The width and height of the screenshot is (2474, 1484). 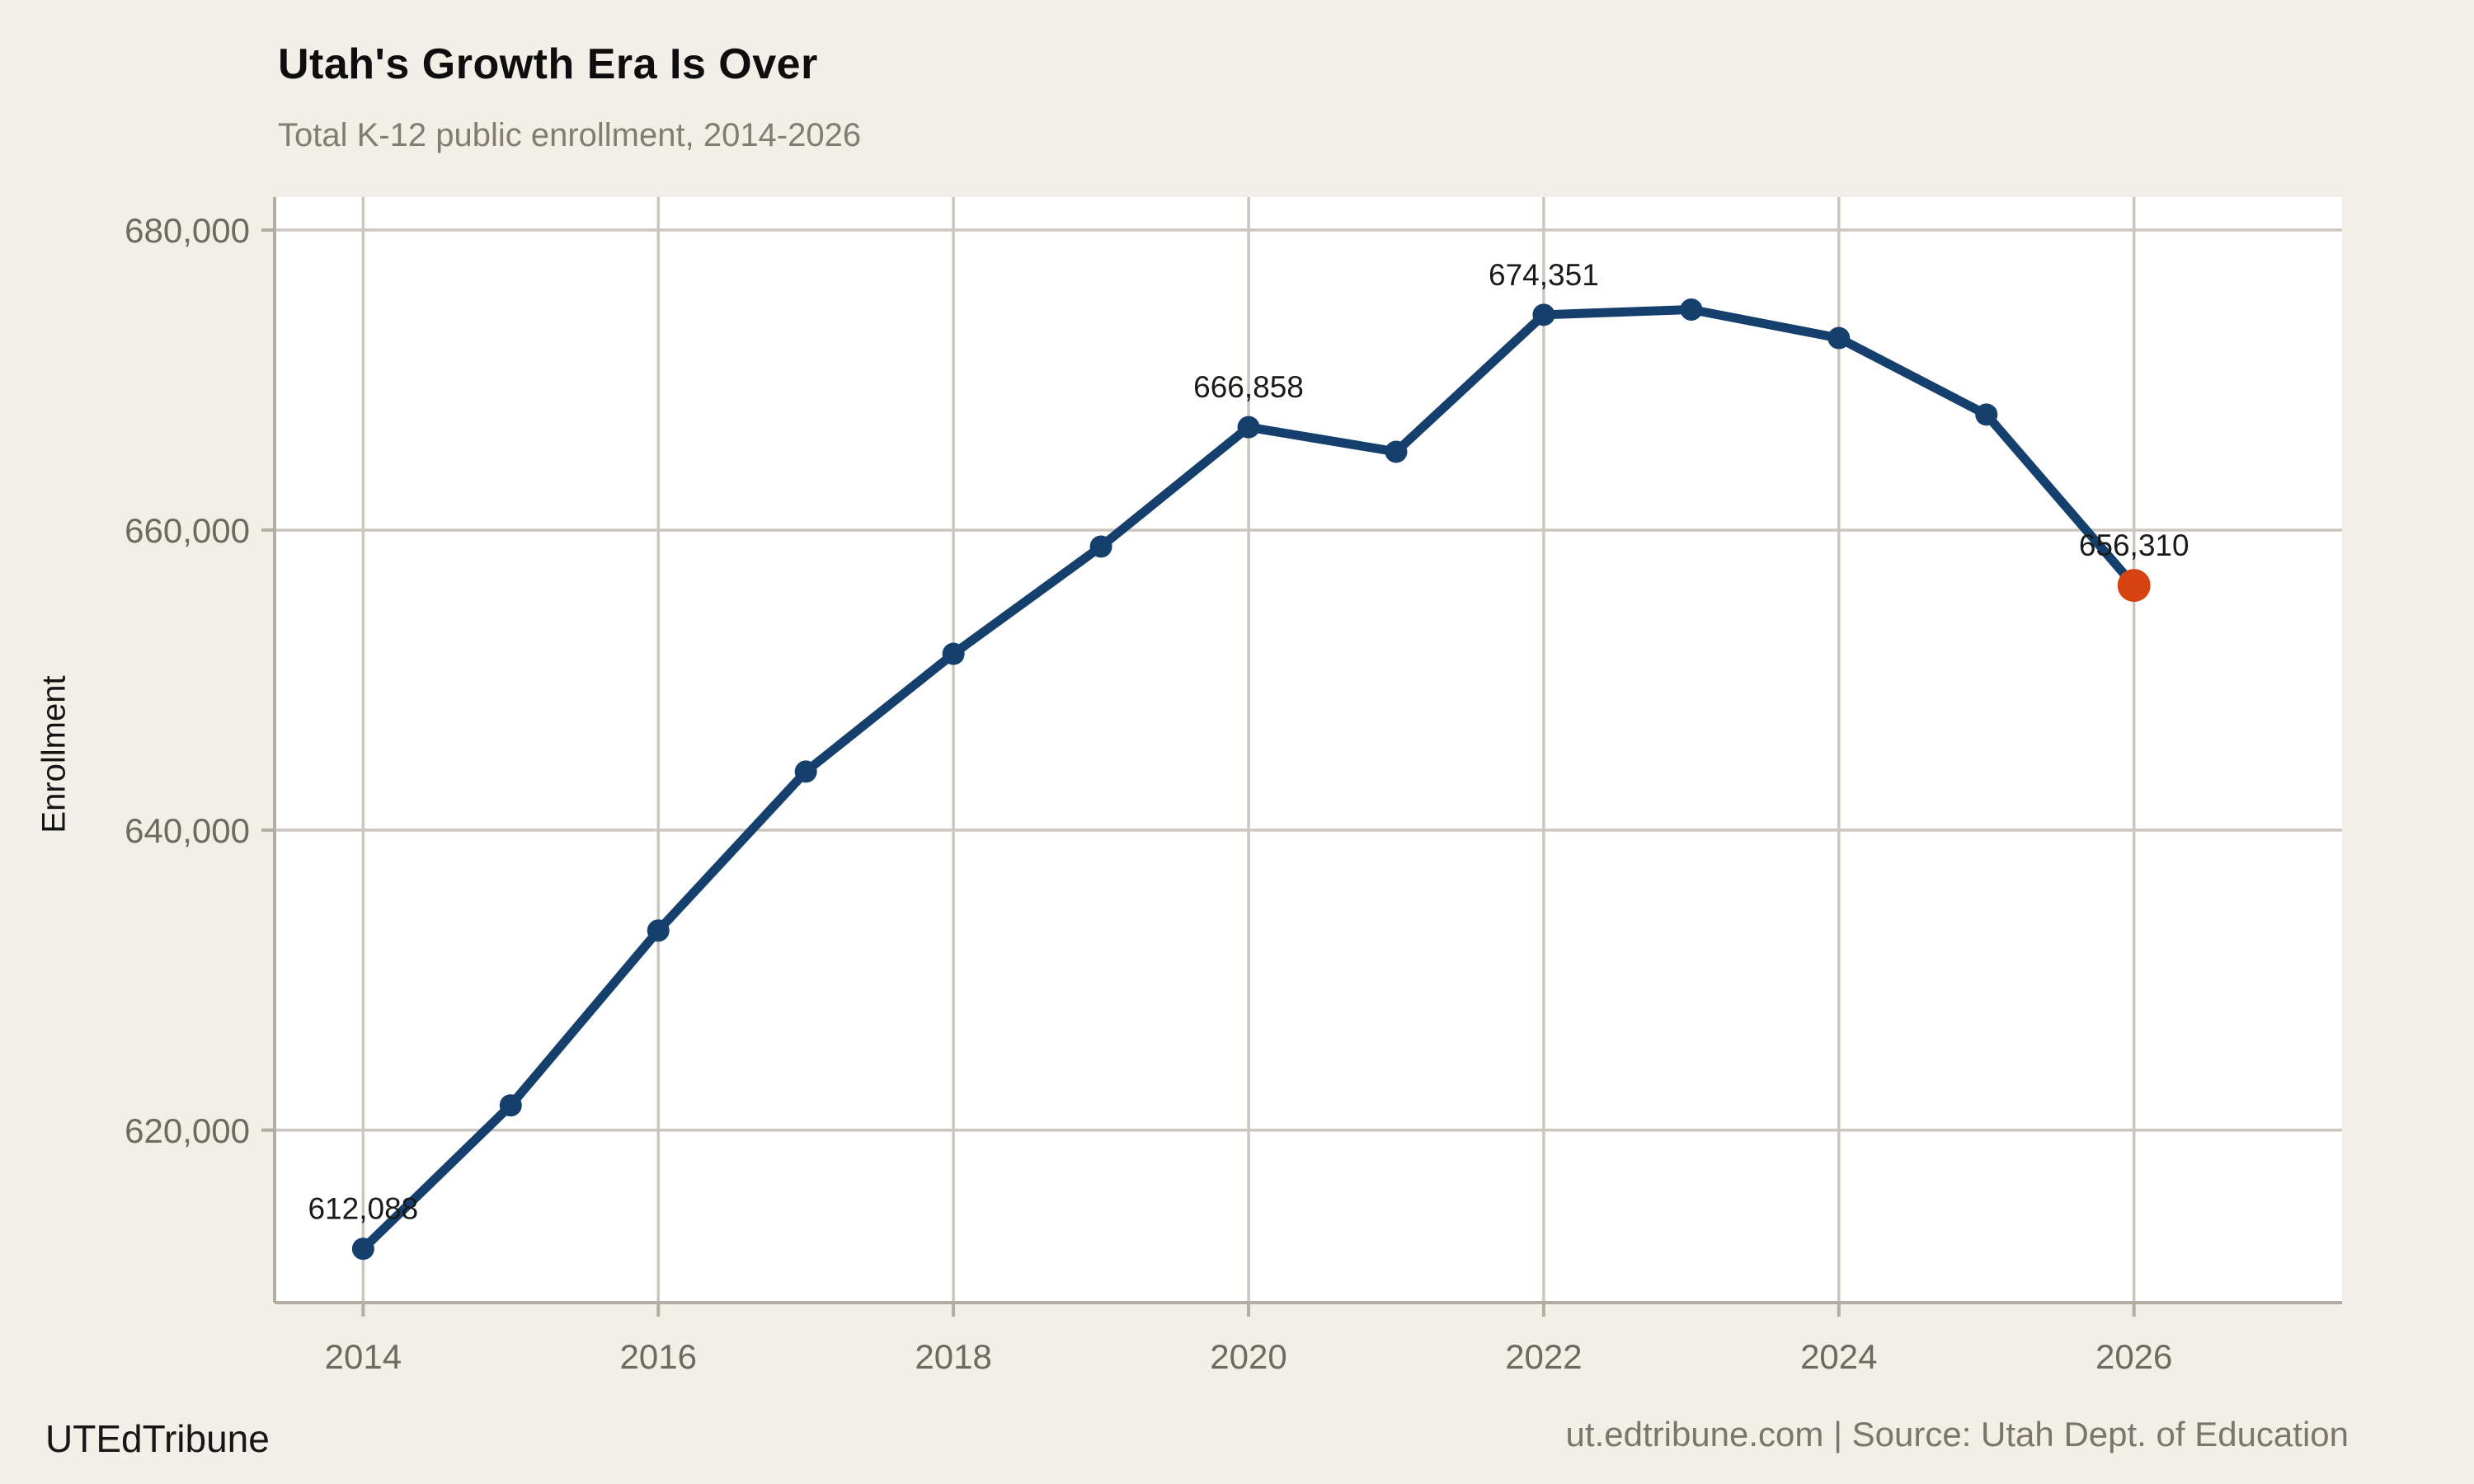 I want to click on end-point-marker, so click(x=2134, y=586).